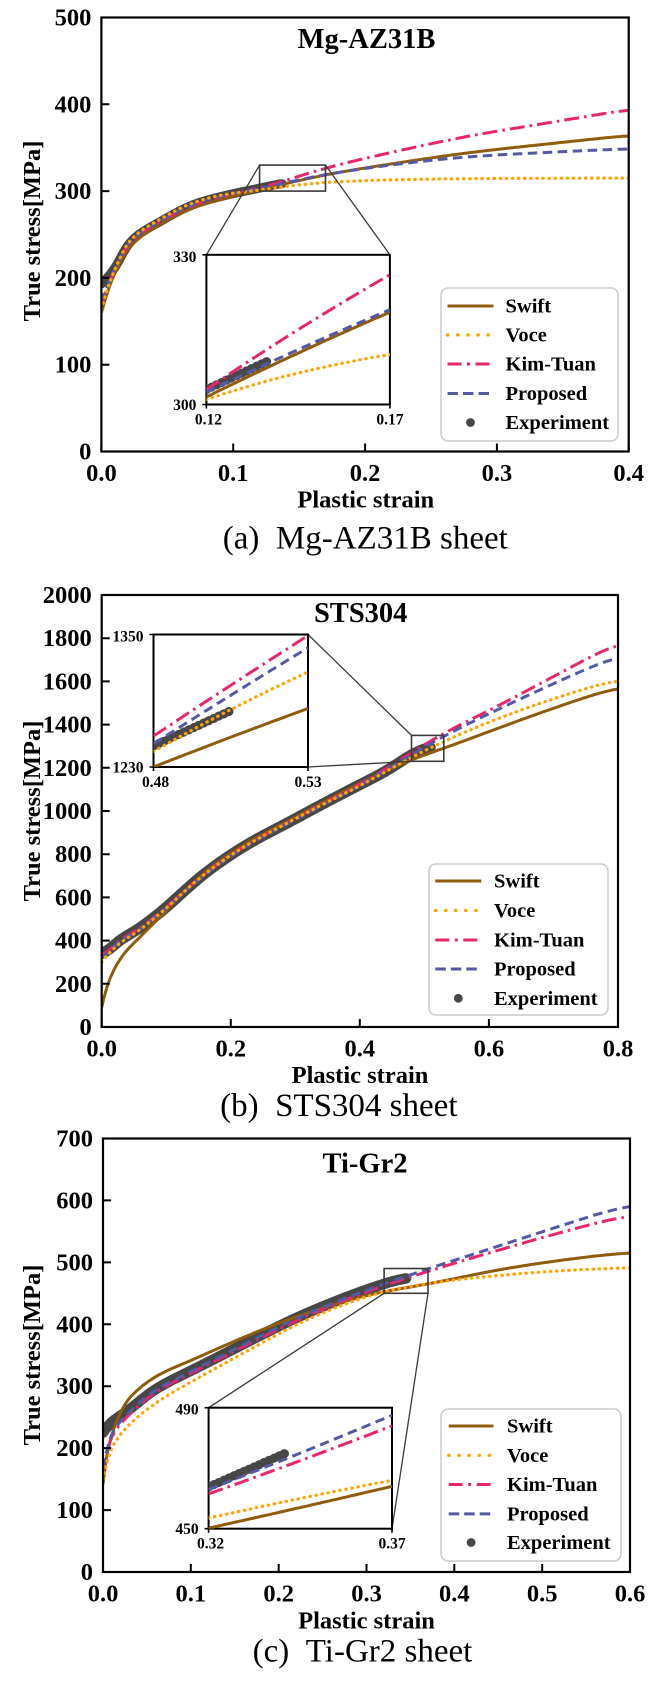 This screenshot has height=1684, width=664. What do you see at coordinates (367, 39) in the screenshot?
I see `svg-text: Mg-AZ31B` at bounding box center [367, 39].